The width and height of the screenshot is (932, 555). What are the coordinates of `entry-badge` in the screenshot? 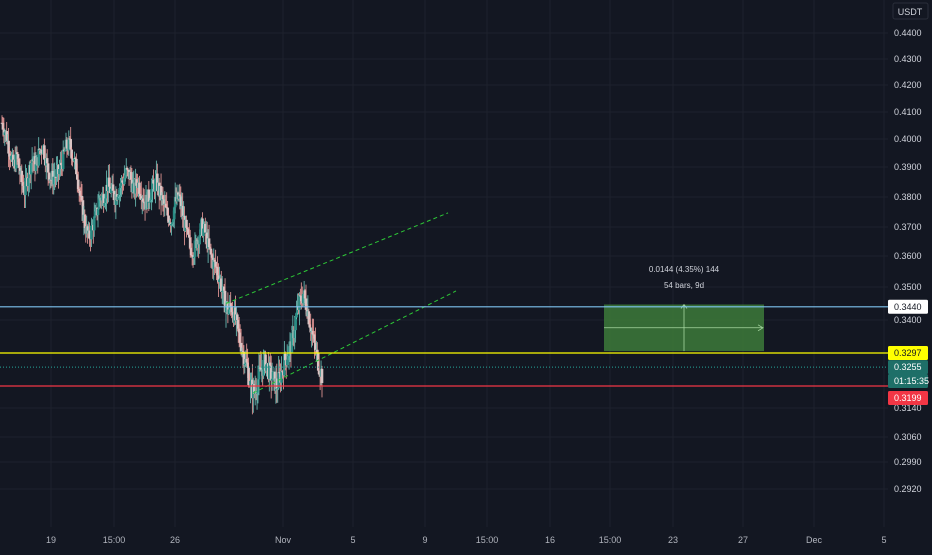 It's located at (908, 353).